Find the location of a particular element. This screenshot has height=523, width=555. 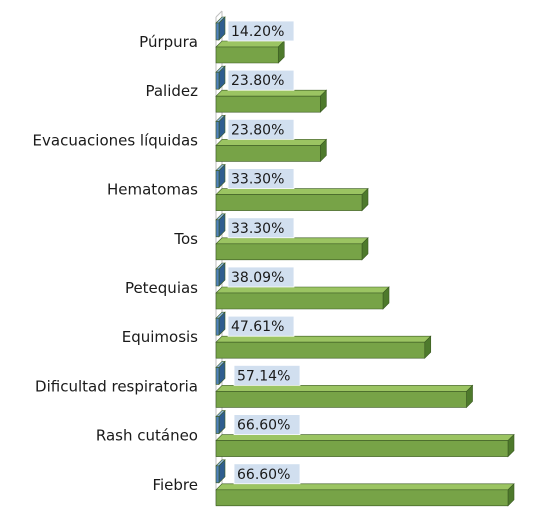

data-label: 38.09% is located at coordinates (257, 278).